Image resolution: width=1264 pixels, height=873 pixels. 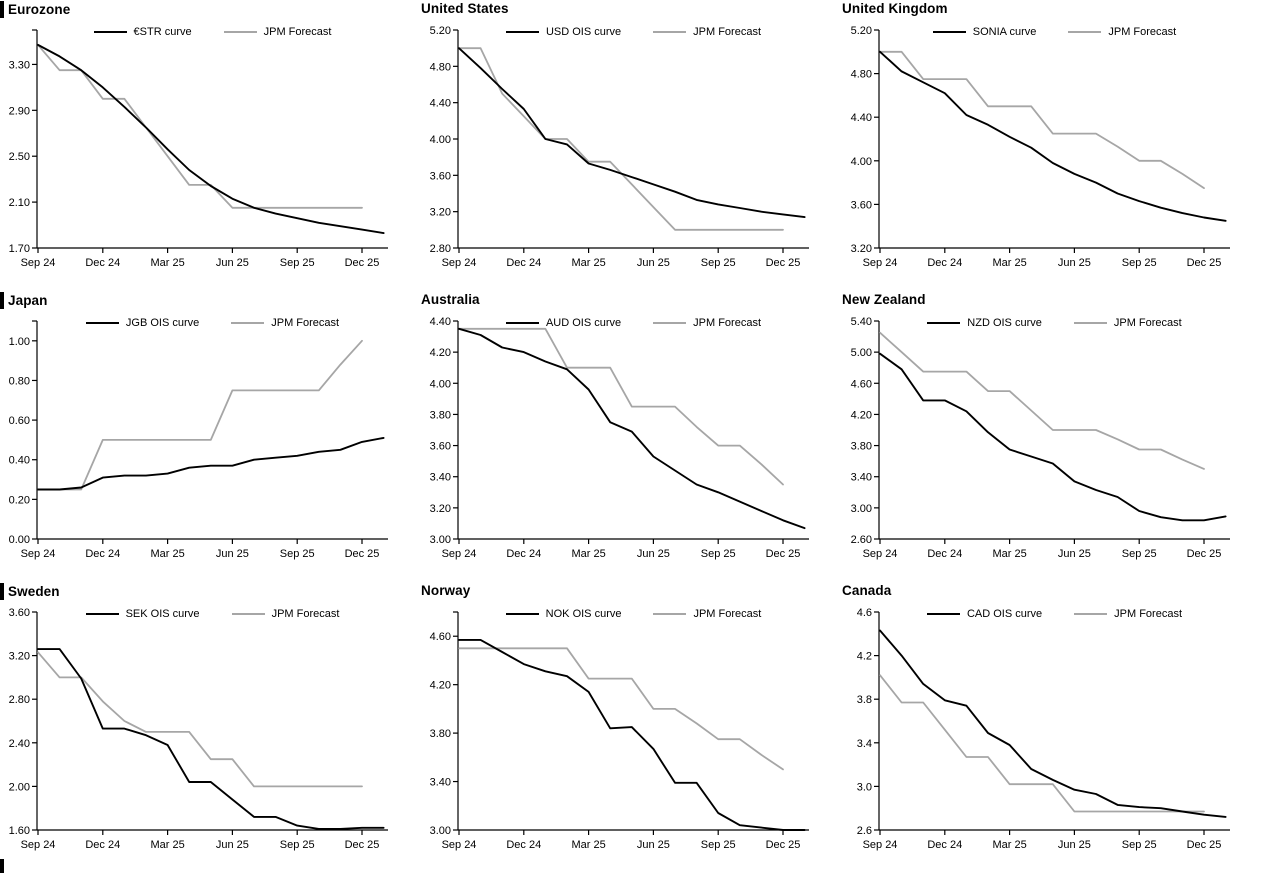 What do you see at coordinates (861, 509) in the screenshot?
I see `y-tick-label: 3.00` at bounding box center [861, 509].